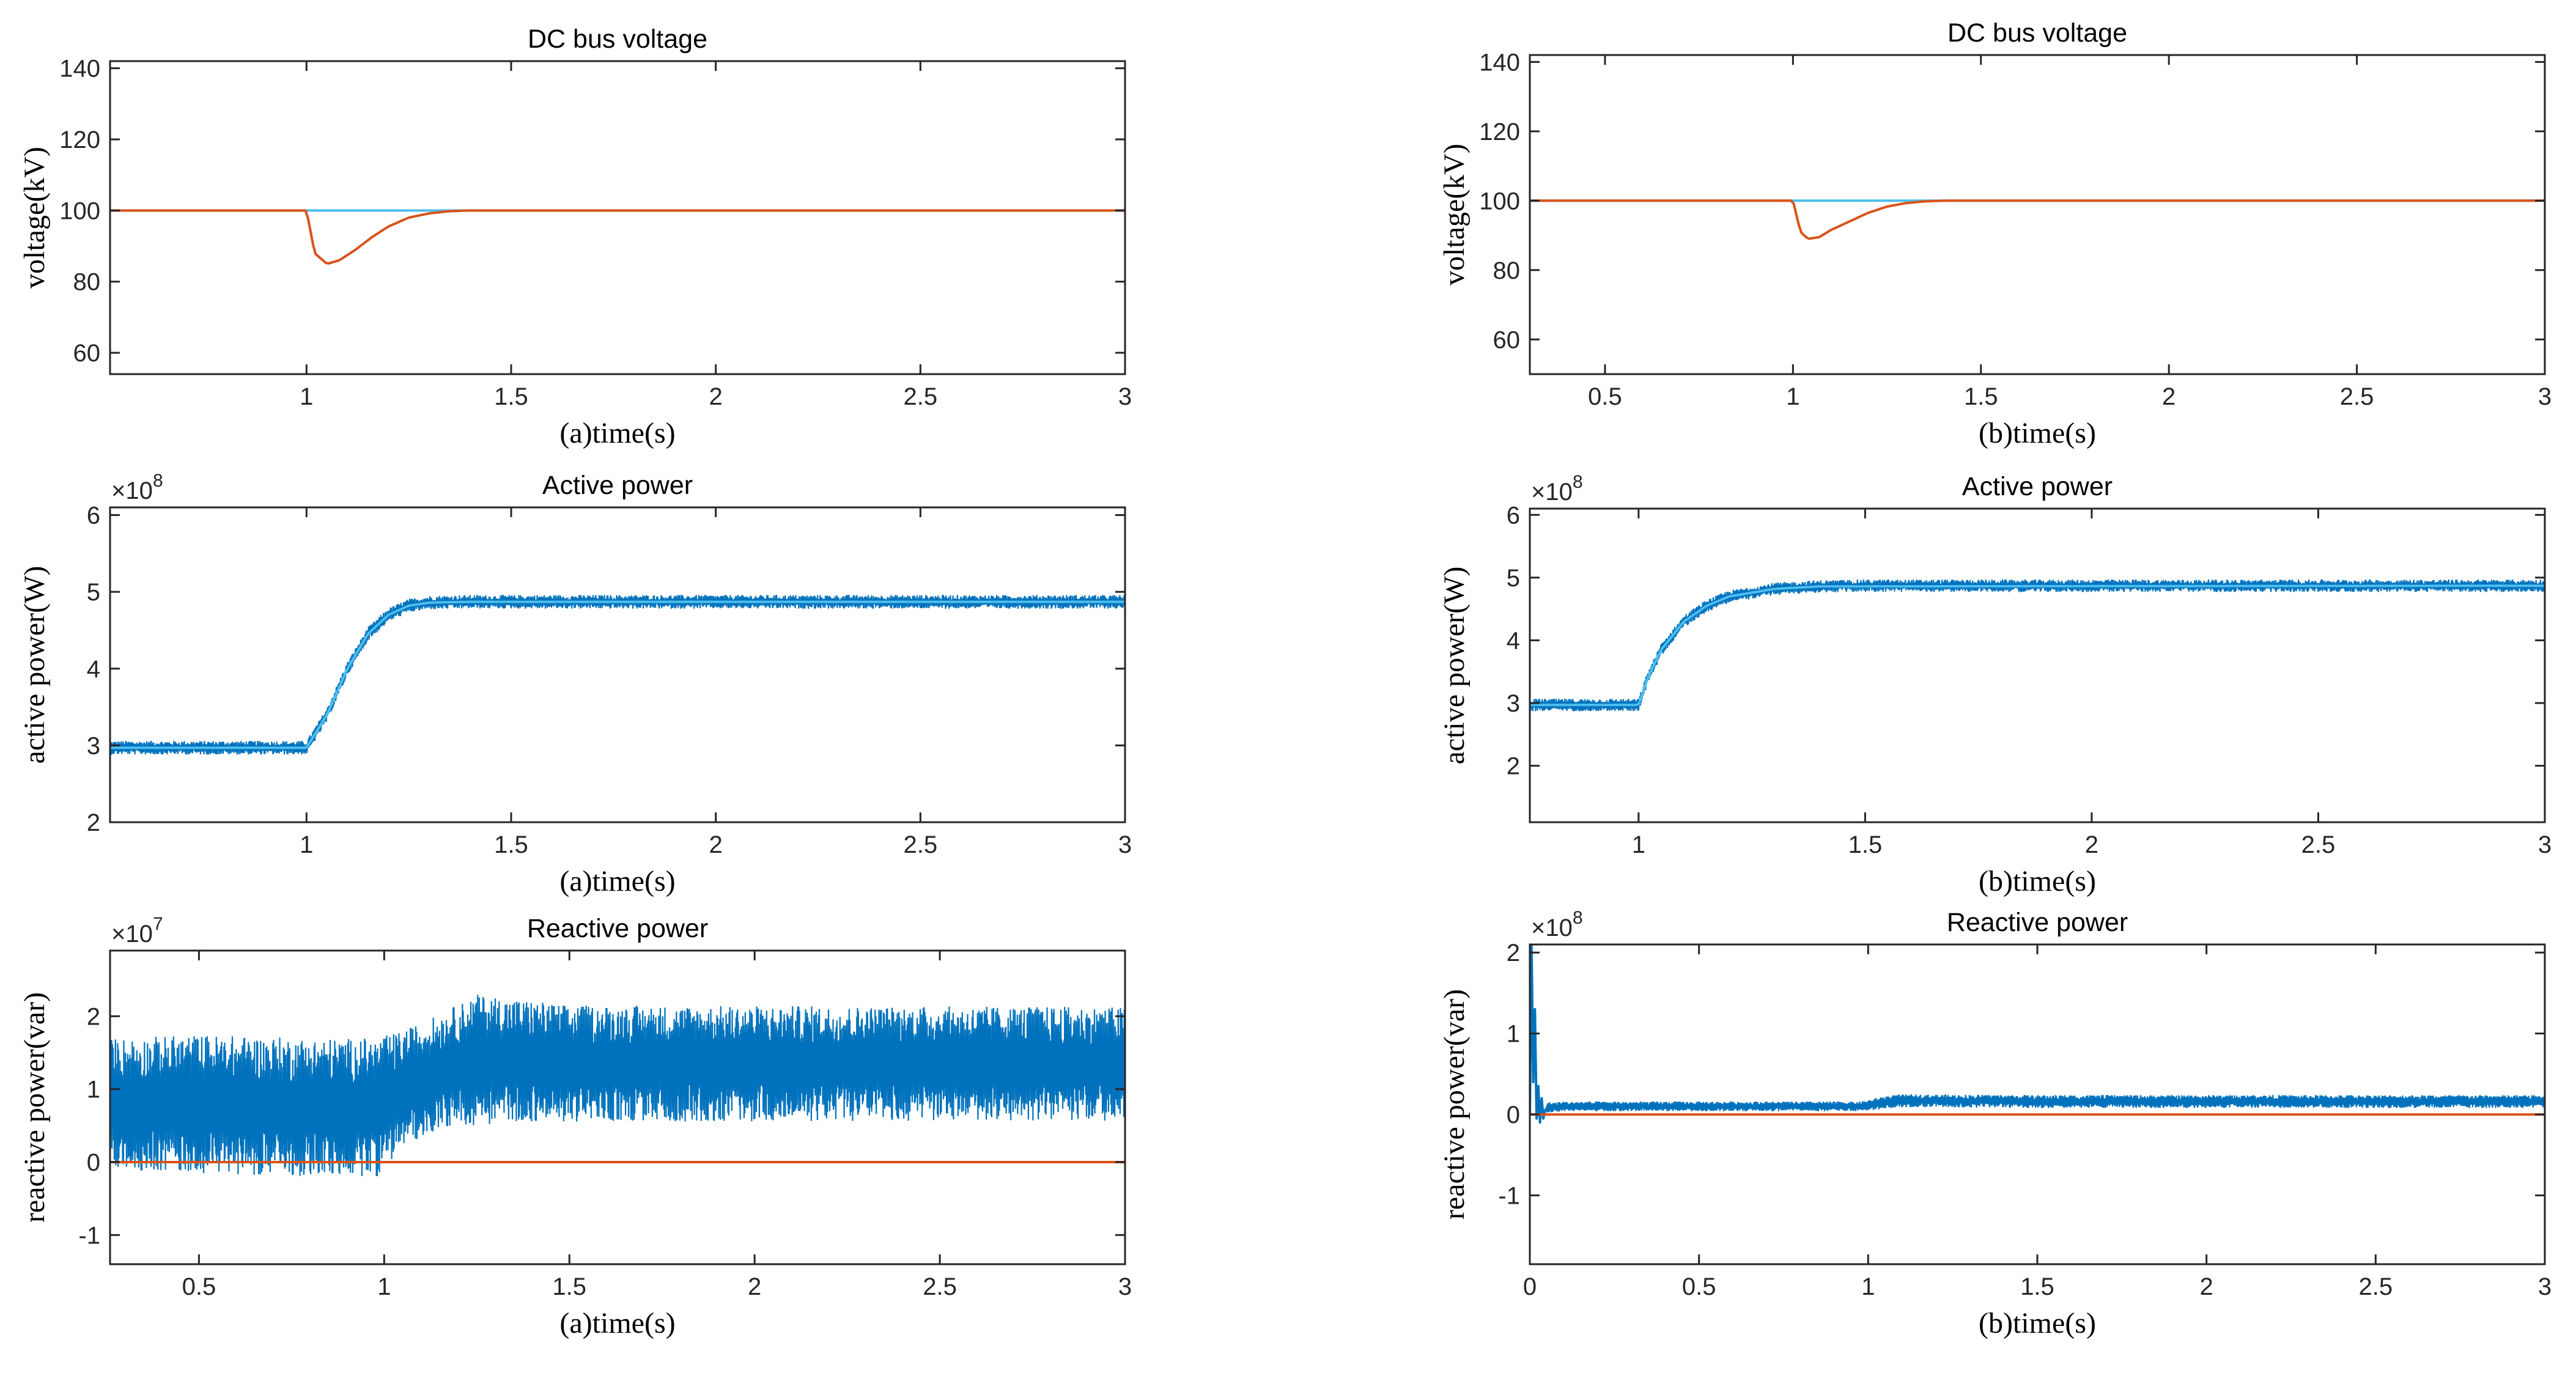 This screenshot has width=2576, height=1373. Describe the element at coordinates (1507, 339) in the screenshot. I see `chart-b1-ytick-label: 60` at that location.